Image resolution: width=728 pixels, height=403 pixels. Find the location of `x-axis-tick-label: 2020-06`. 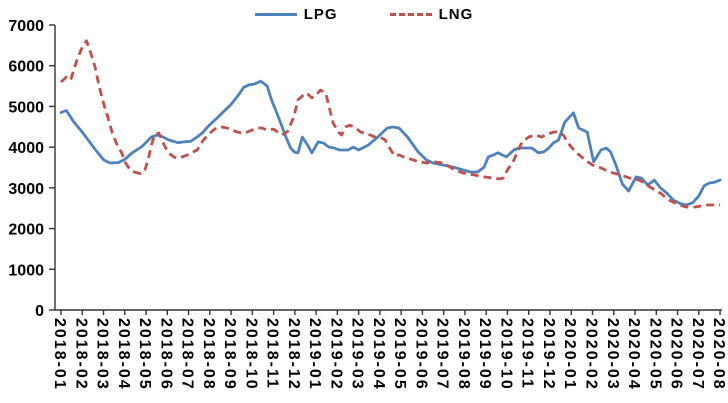

x-axis-tick-label: 2020-06 is located at coordinates (676, 354).